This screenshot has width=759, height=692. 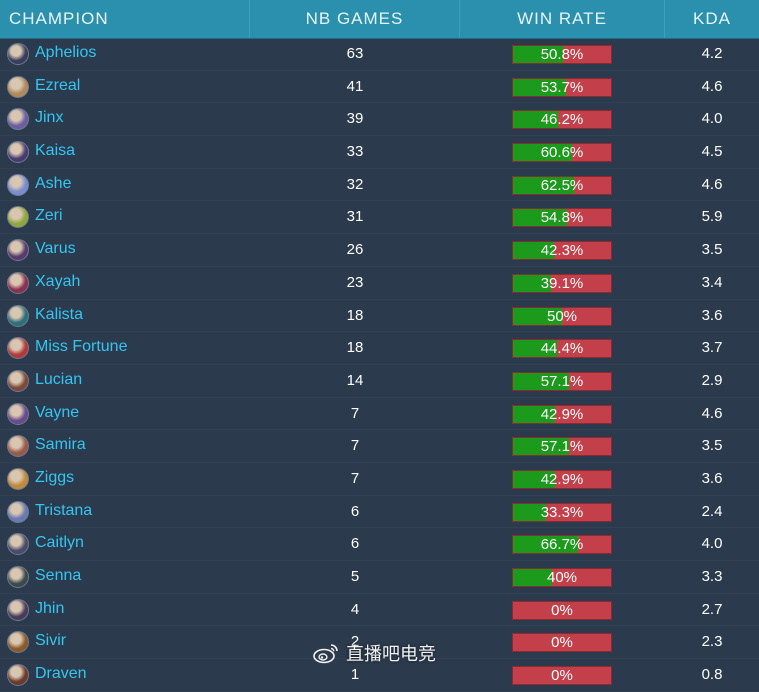 What do you see at coordinates (60, 445) in the screenshot?
I see `champion-name: Samira` at bounding box center [60, 445].